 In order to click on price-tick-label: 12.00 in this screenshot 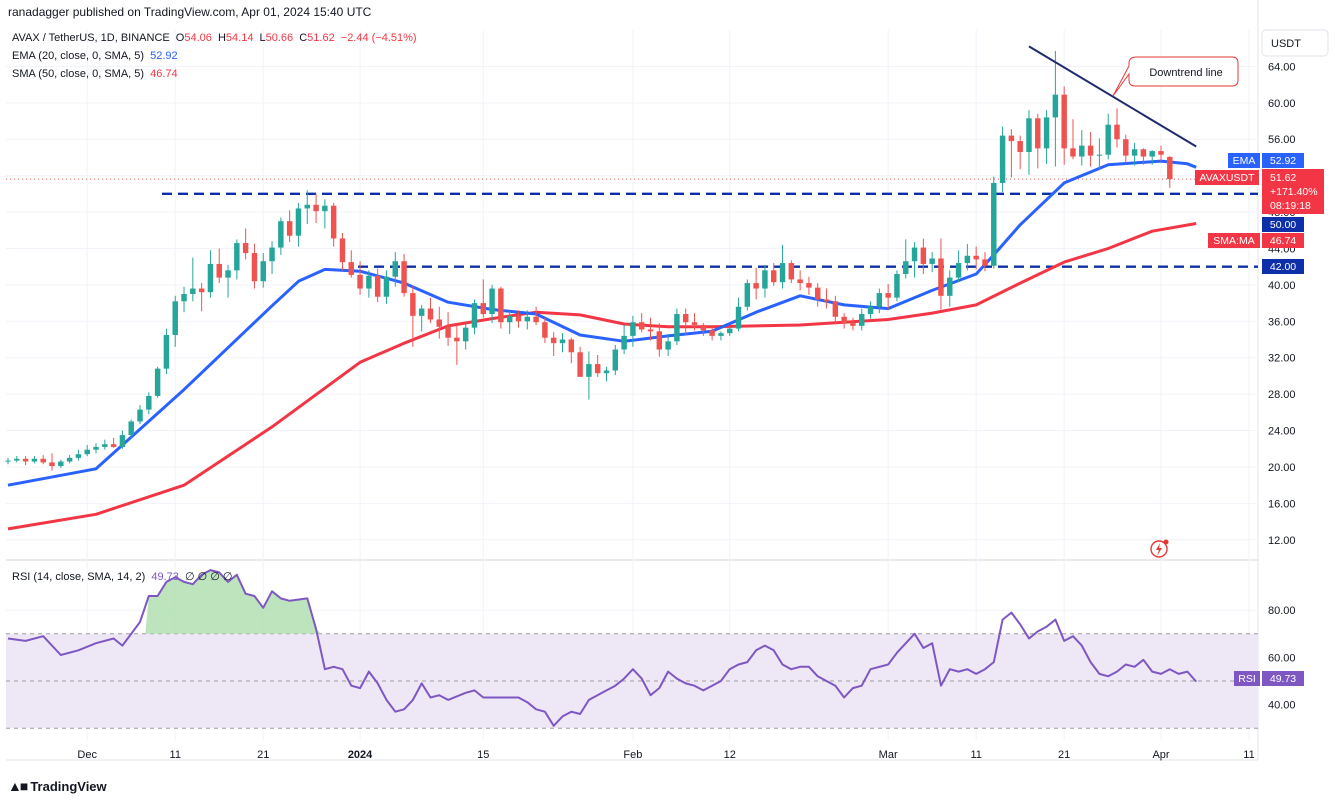, I will do `click(1282, 541)`.